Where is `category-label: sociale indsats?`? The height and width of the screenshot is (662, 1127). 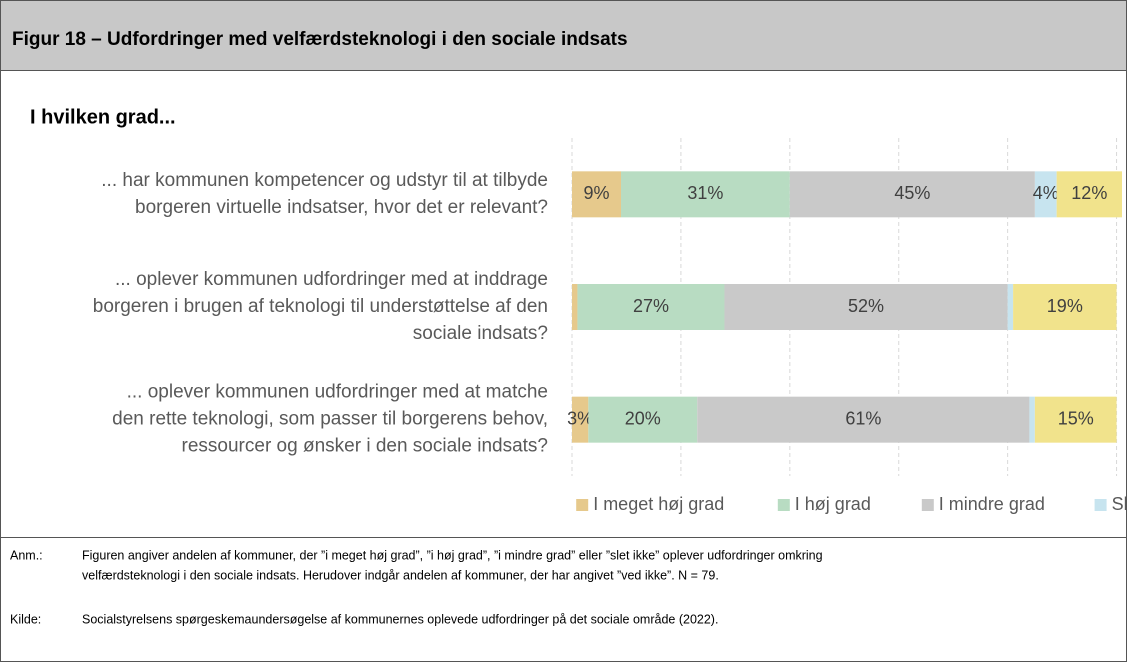
category-label: sociale indsats? is located at coordinates (480, 333).